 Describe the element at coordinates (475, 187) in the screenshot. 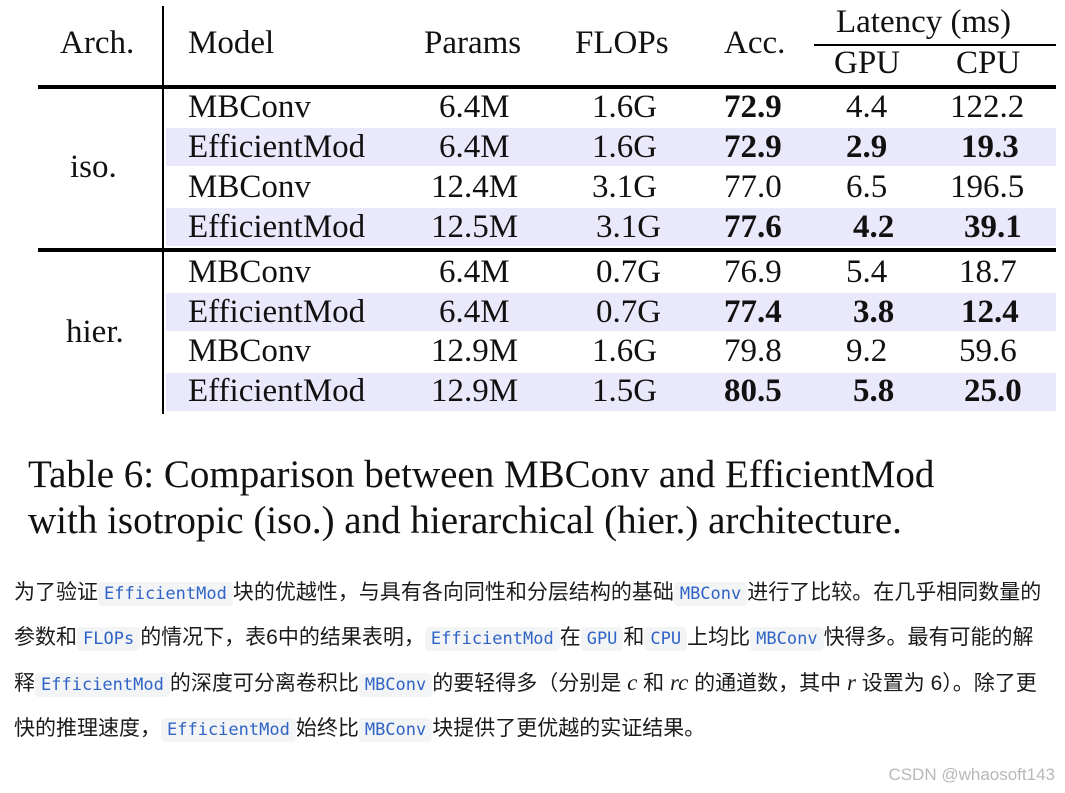

I see `cell-params: 12.4M` at that location.